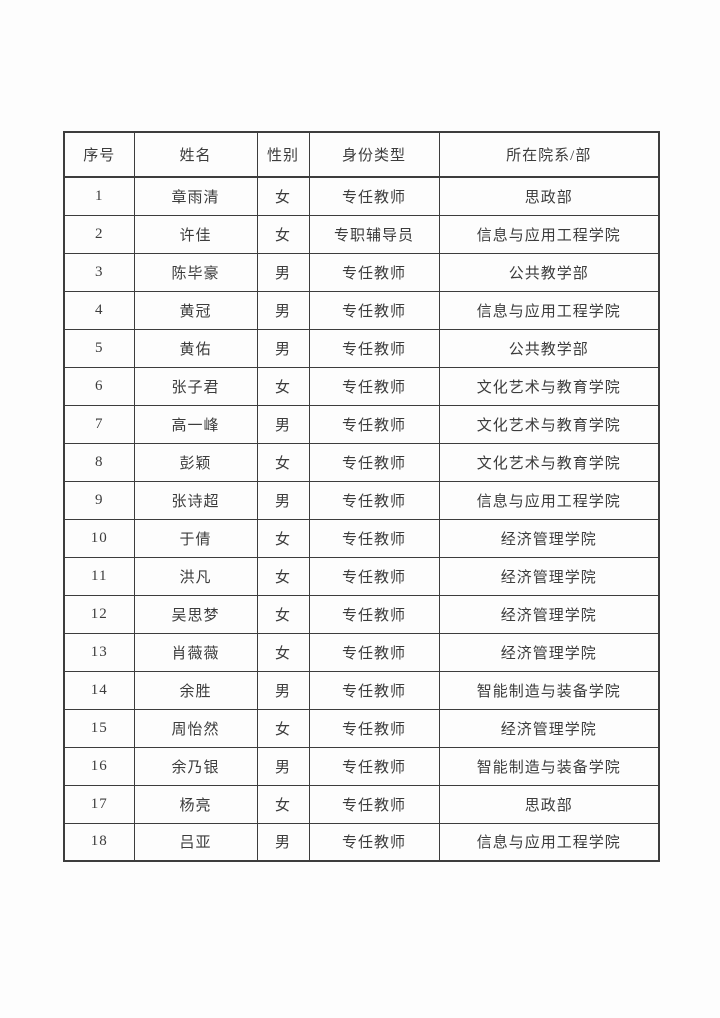  Describe the element at coordinates (99, 310) in the screenshot. I see `cell-index: 4` at that location.